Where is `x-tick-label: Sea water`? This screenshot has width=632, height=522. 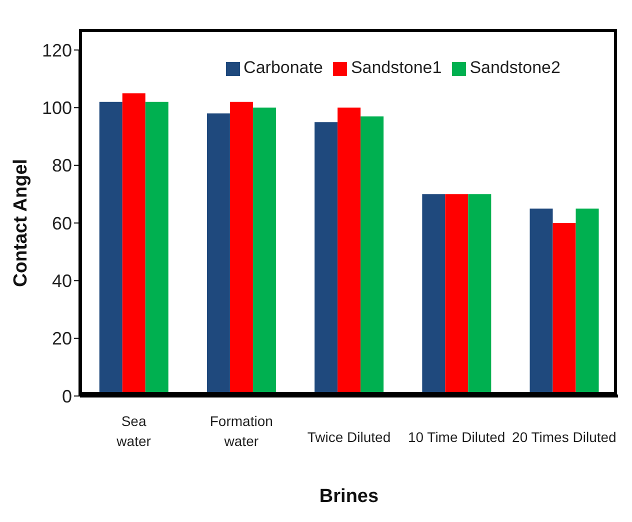
x-tick-label: Sea water is located at coordinates (134, 431).